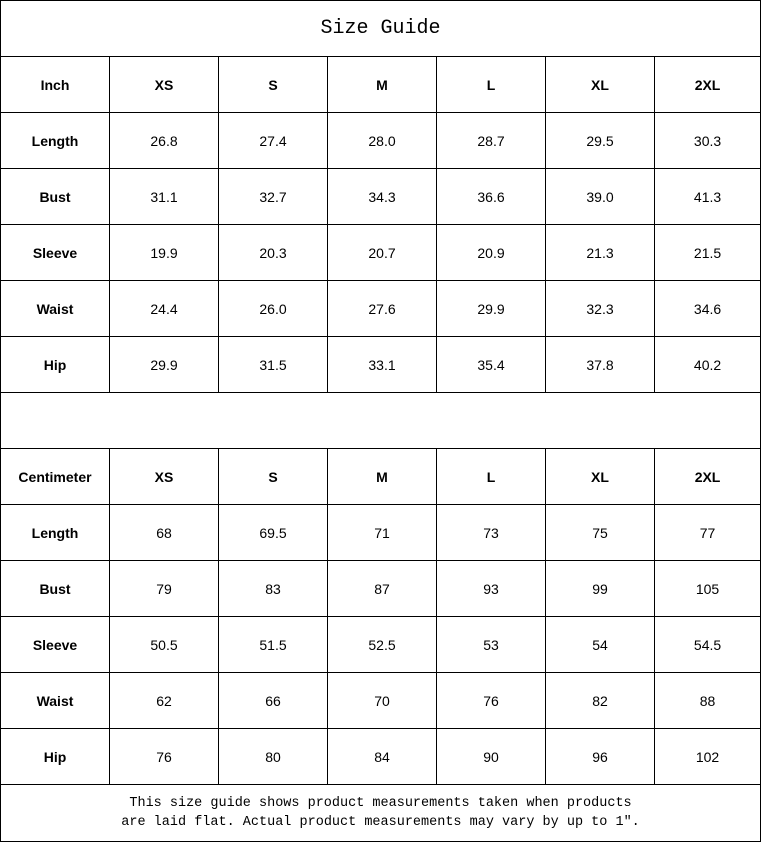  What do you see at coordinates (491, 364) in the screenshot?
I see `measurement-cell: 35.4` at bounding box center [491, 364].